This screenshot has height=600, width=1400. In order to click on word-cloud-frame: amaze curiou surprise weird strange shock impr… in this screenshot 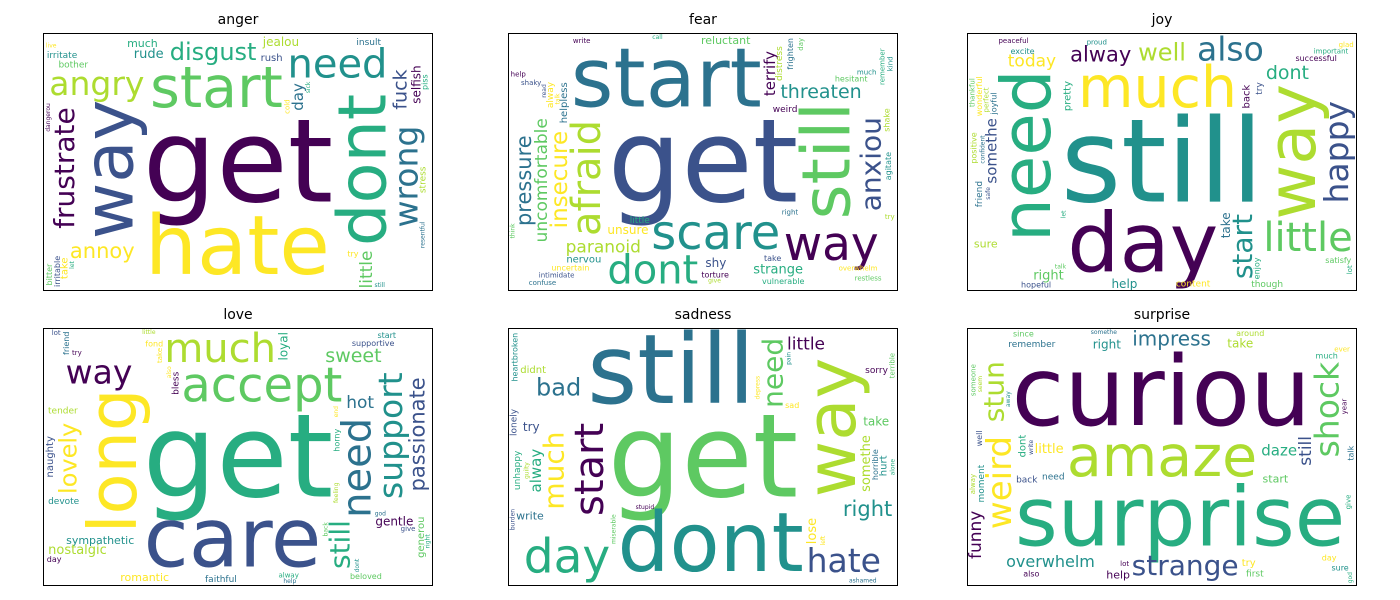, I will do `click(1162, 457)`.